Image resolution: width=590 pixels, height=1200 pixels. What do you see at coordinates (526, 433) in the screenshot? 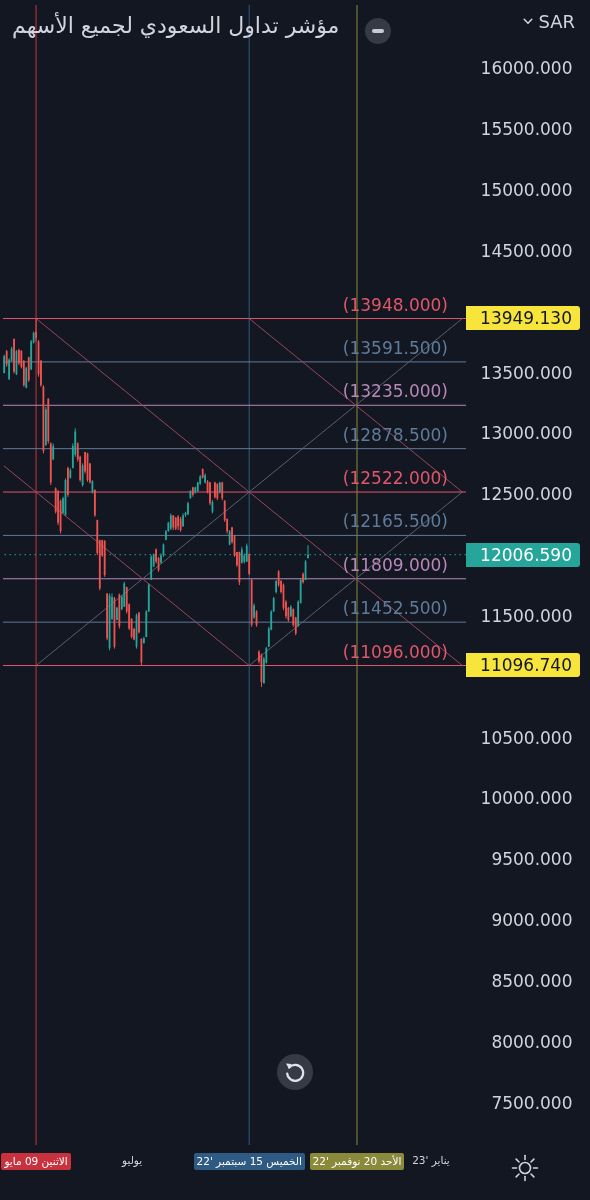
I see `y-tick-label: 13000.000` at bounding box center [526, 433].